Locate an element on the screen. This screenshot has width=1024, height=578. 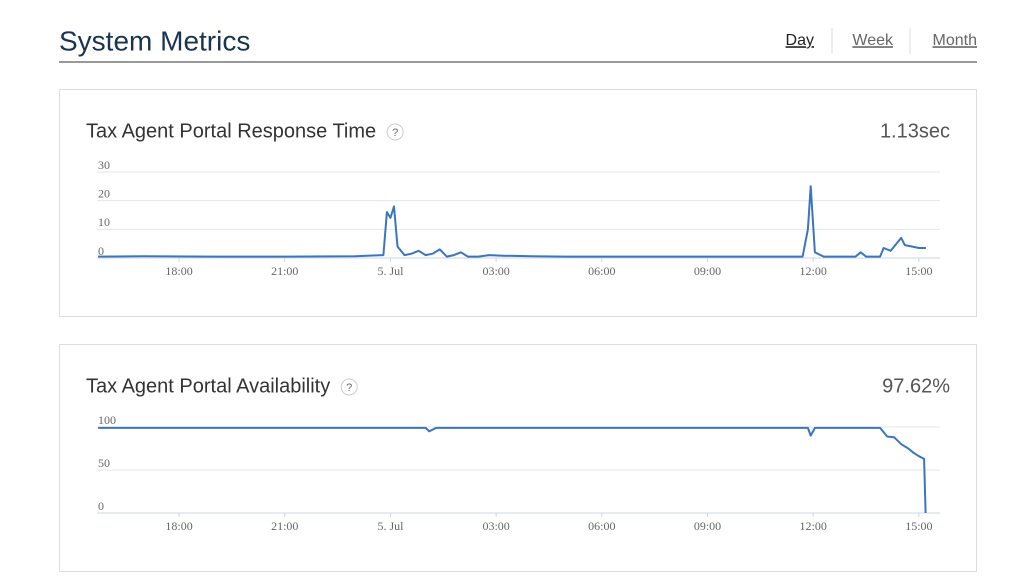
tab: Day is located at coordinates (800, 40).